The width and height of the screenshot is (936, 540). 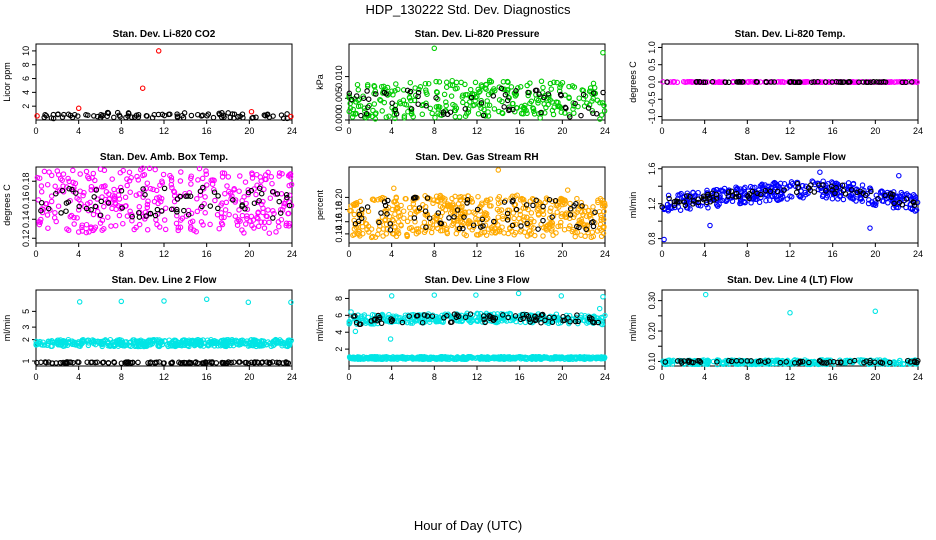 I want to click on x-tick-label: 24, so click(x=292, y=131).